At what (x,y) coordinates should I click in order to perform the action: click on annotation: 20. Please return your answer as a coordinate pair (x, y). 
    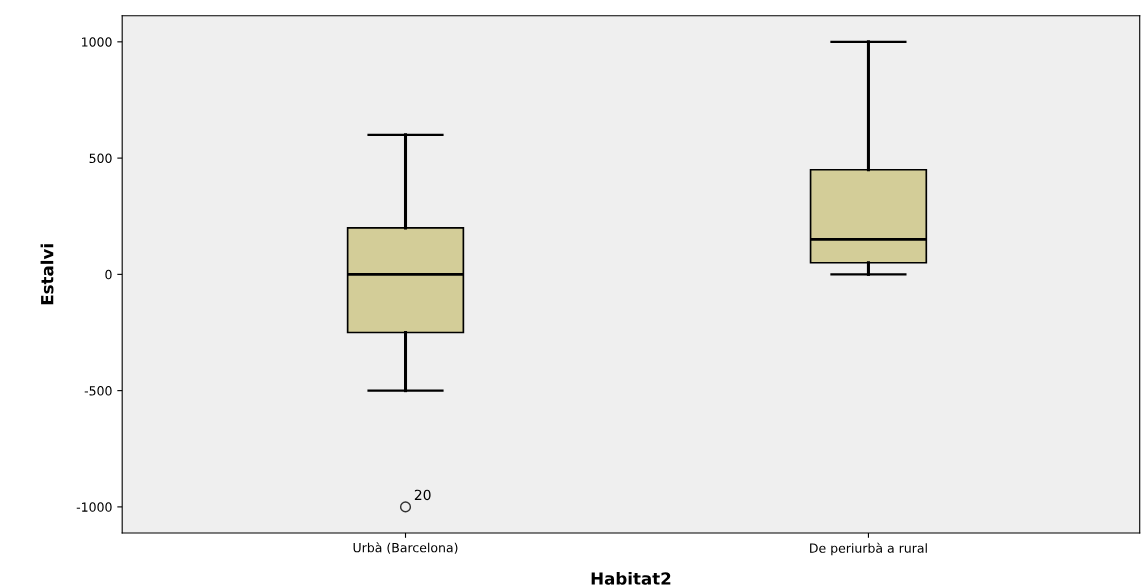
    Looking at the image, I should click on (422, 495).